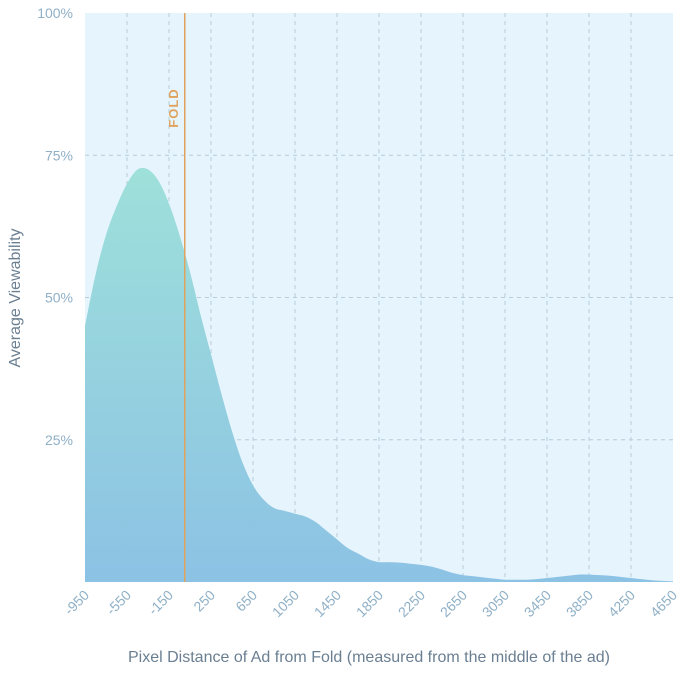 The height and width of the screenshot is (675, 685). Describe the element at coordinates (369, 603) in the screenshot. I see `x-tick-label: 1850` at that location.